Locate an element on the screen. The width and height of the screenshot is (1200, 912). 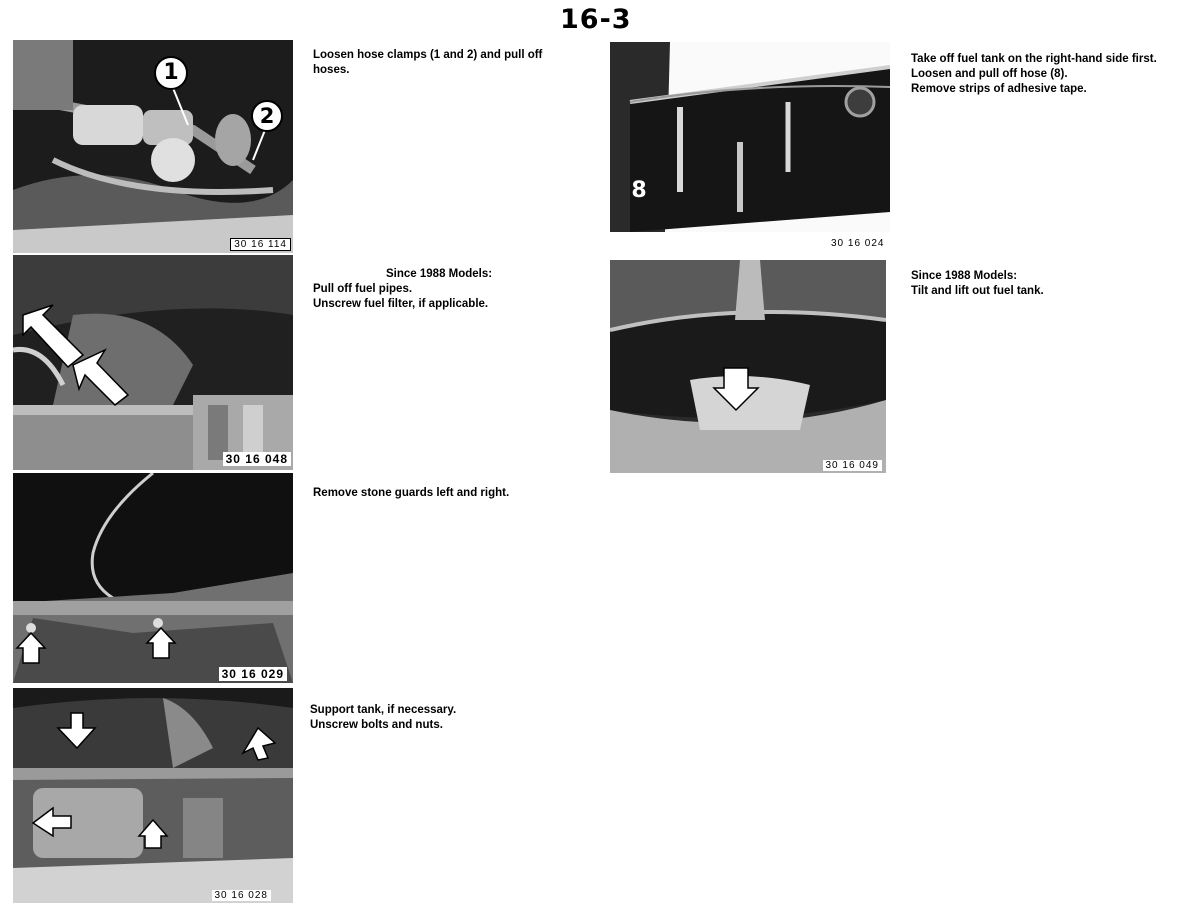
photo-support-tank: 30 16 028 is located at coordinates (153, 795).